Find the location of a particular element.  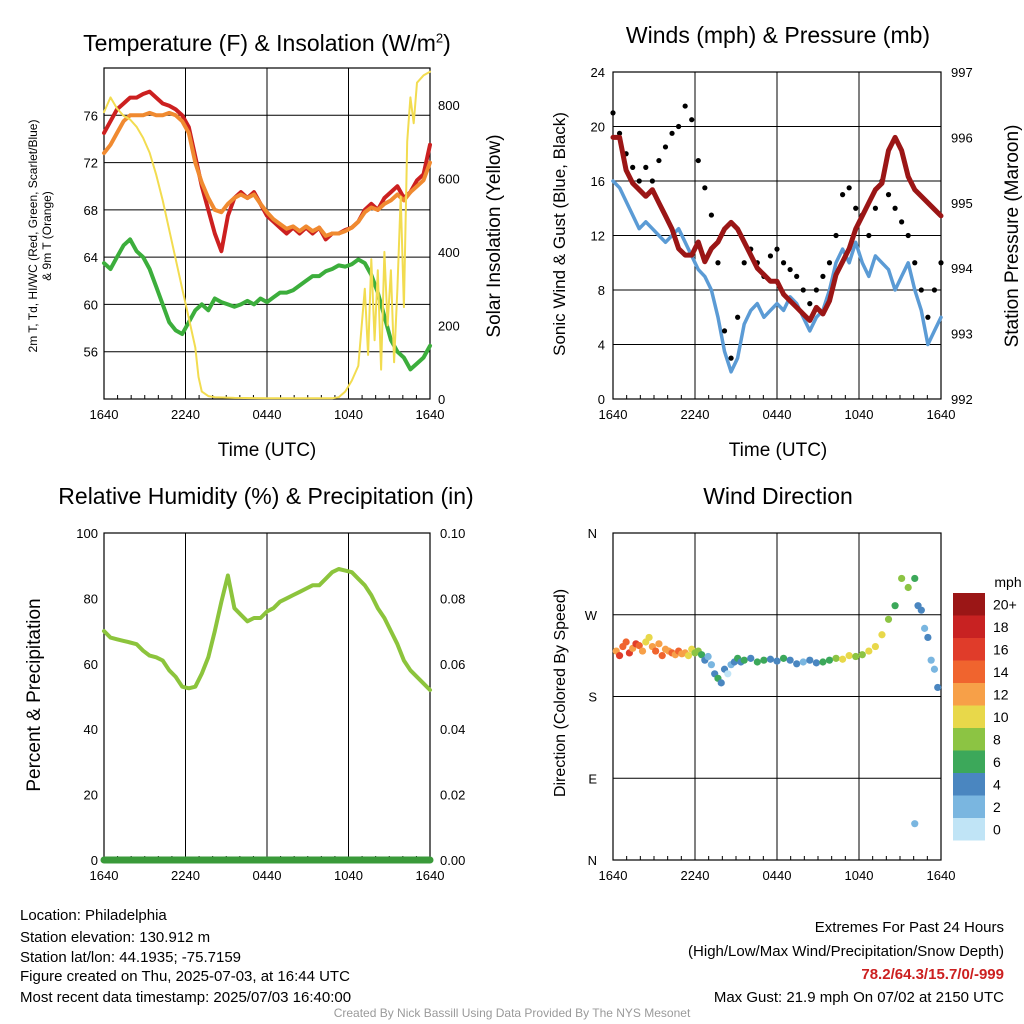

y-tick-label: 56 is located at coordinates (91, 352).